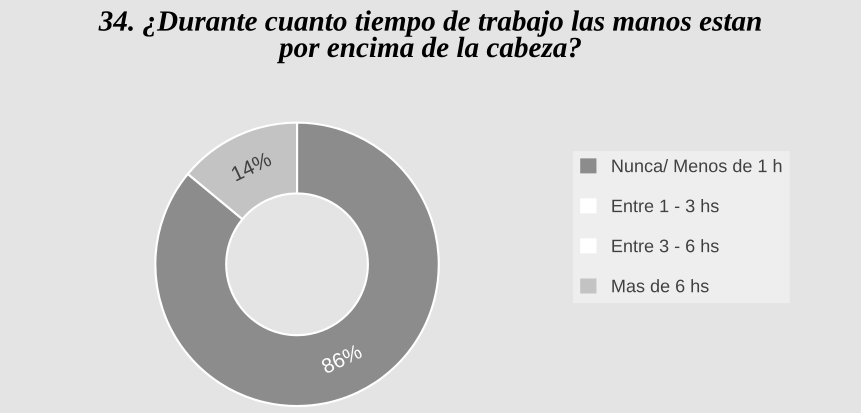  What do you see at coordinates (665, 245) in the screenshot?
I see `legend-label: Entre 3 - 6 hs` at bounding box center [665, 245].